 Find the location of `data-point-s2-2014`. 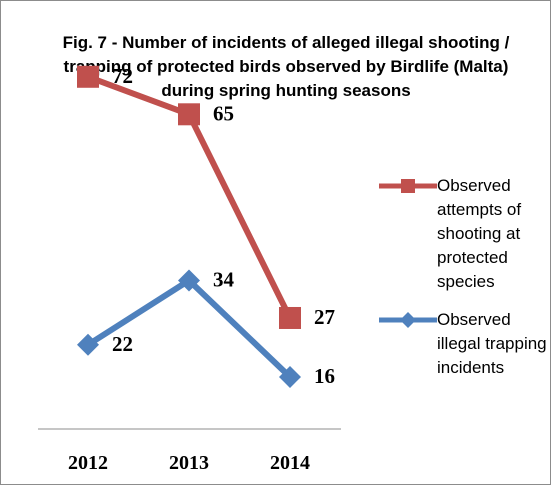

data-point-s2-2014 is located at coordinates (290, 376).